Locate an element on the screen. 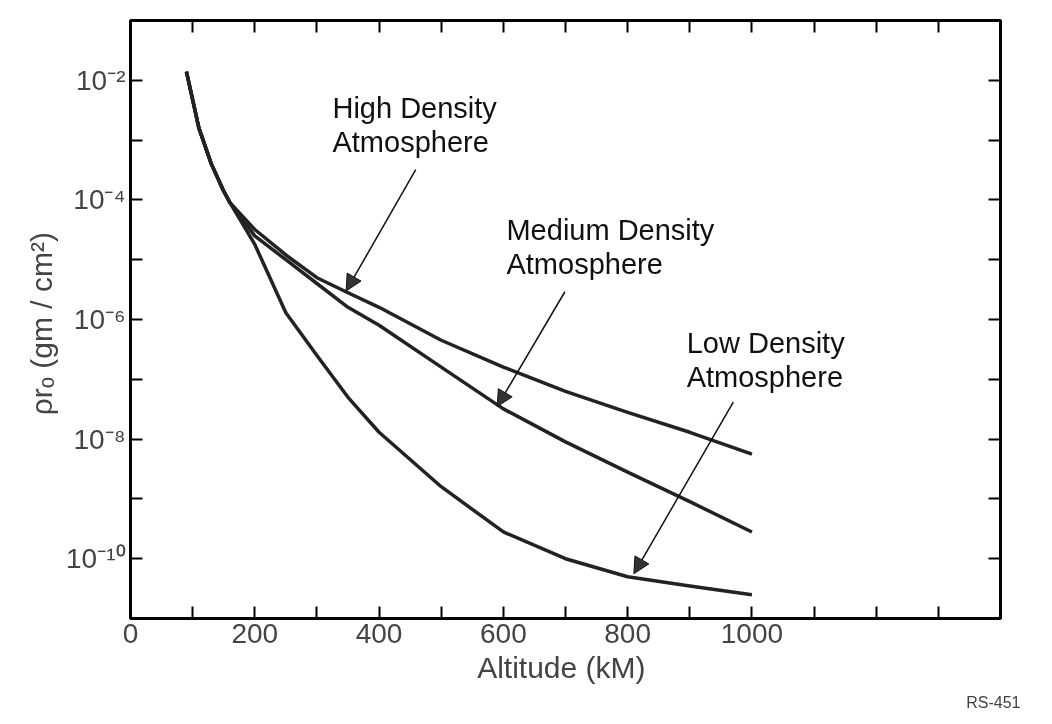 Image resolution: width=1052 pixels, height=724 pixels. x-tick-label: 600 is located at coordinates (503, 633).